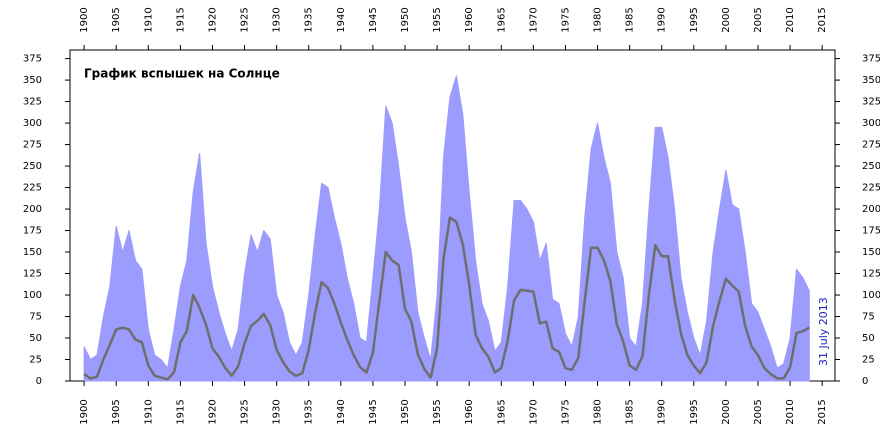  Describe the element at coordinates (630, 19) in the screenshot. I see `x-top-tick-label: 1985` at that location.